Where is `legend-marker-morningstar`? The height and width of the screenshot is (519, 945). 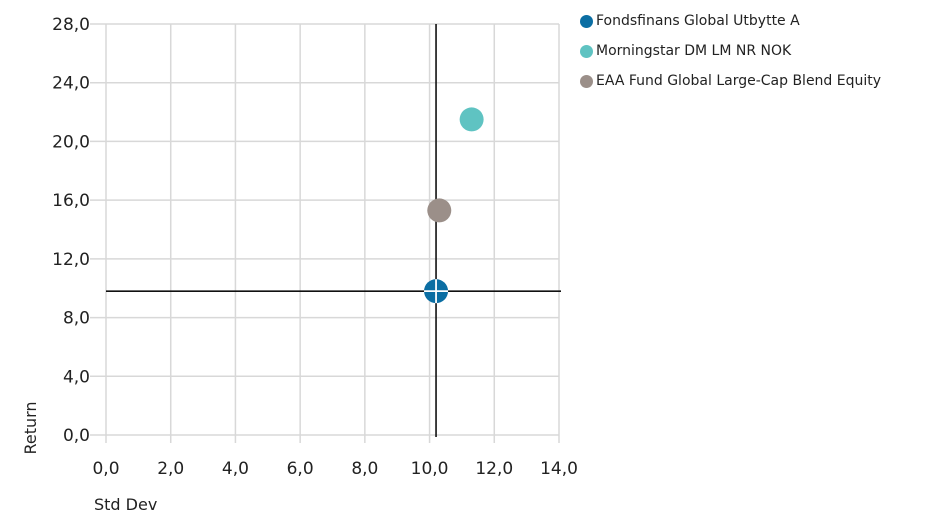
legend-marker-morningstar is located at coordinates (586, 51).